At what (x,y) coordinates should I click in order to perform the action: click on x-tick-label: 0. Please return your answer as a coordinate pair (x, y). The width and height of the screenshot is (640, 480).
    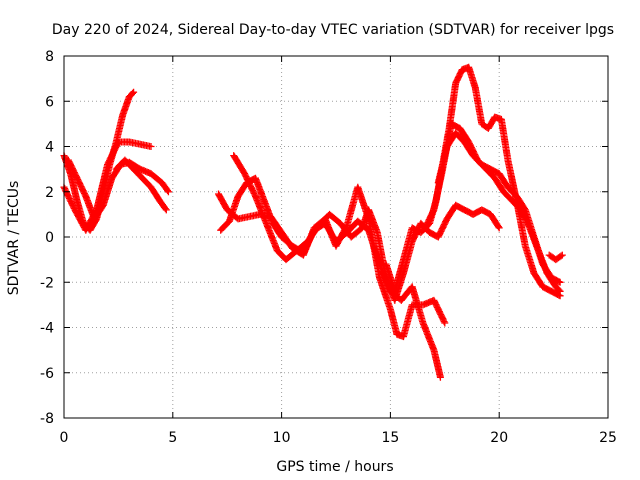
    Looking at the image, I should click on (64, 438).